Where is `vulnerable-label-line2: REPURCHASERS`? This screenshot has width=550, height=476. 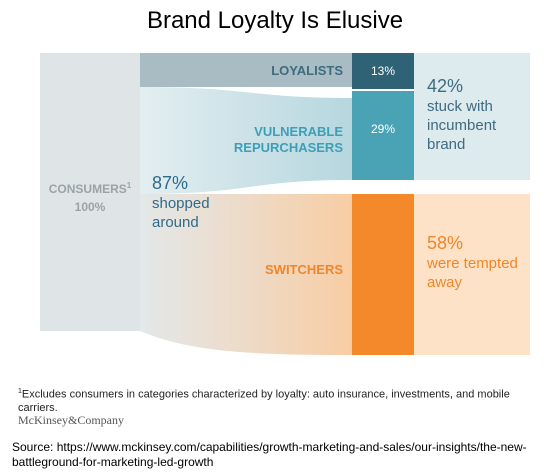 vulnerable-label-line2: REPURCHASERS is located at coordinates (288, 147).